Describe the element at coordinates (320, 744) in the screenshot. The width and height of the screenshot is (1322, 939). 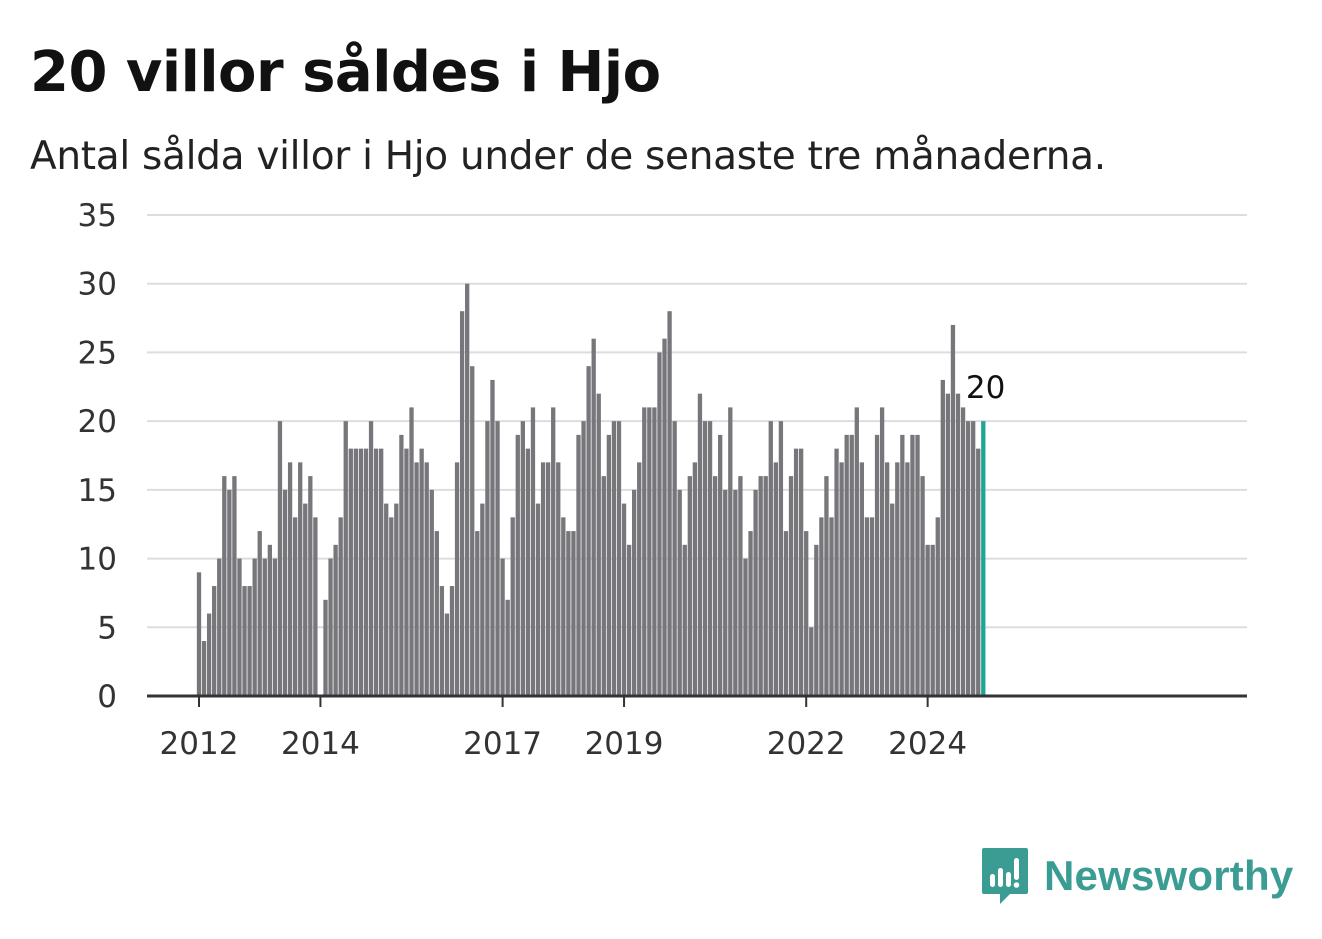
I see `x-tick-label: 2014` at that location.